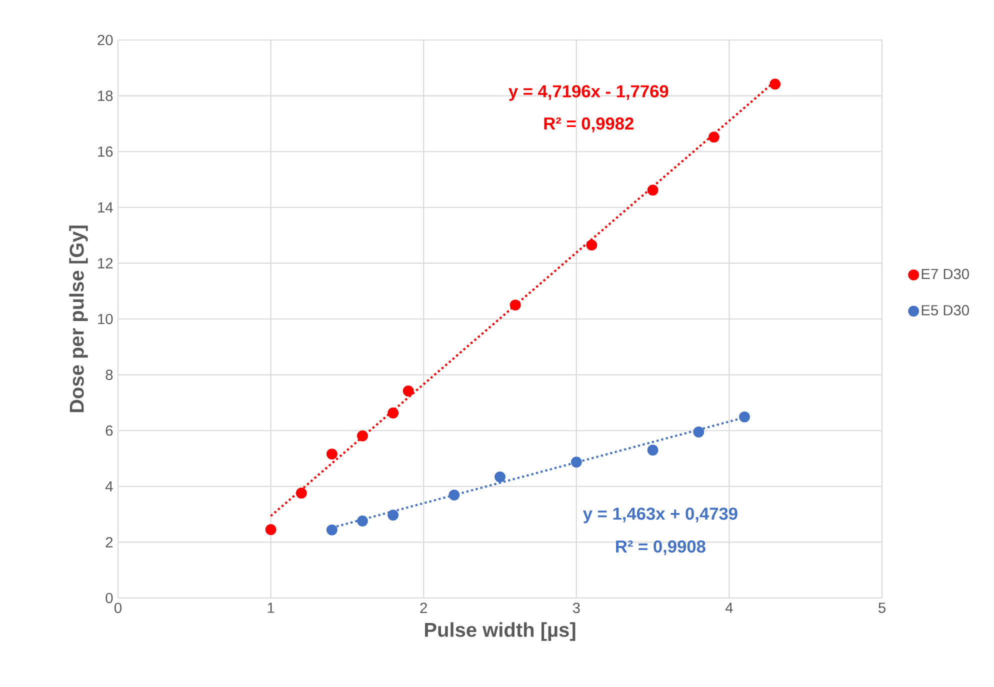  Describe the element at coordinates (661, 548) in the screenshot. I see `annotation: R² = 0,9908` at that location.